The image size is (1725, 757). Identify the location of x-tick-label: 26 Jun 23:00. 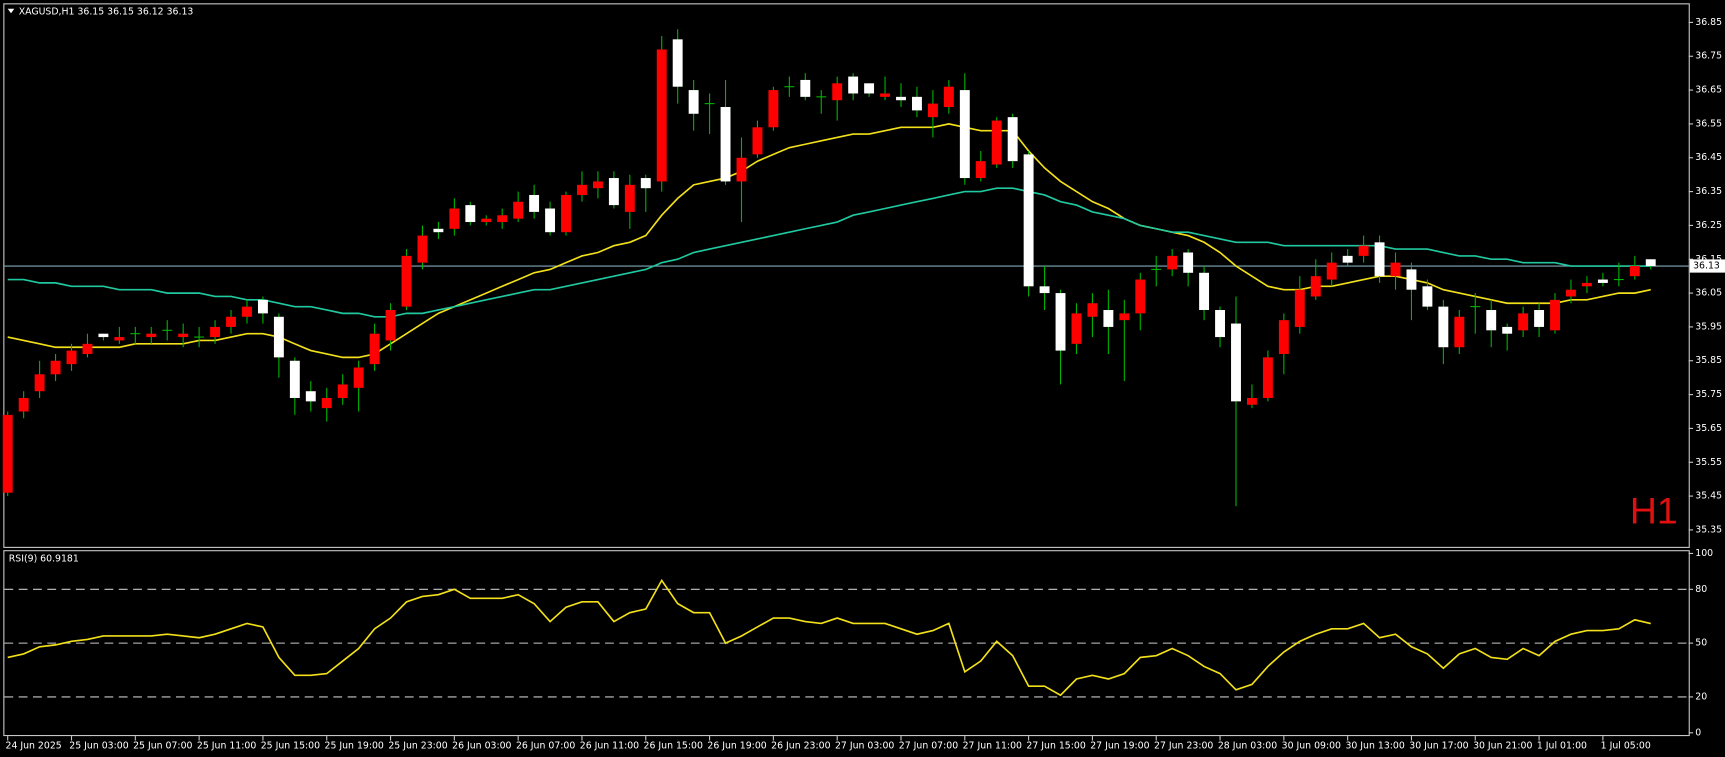
(800, 745).